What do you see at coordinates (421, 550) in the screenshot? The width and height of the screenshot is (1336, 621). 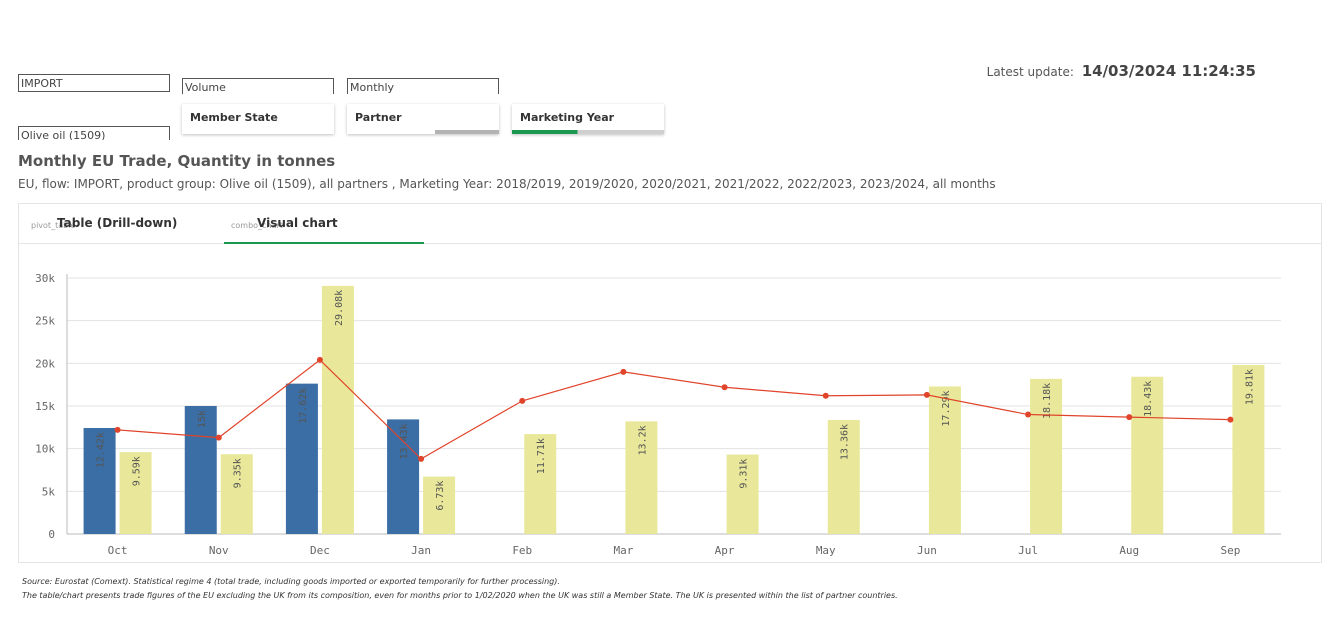 I see `x-tick-label: Jan` at bounding box center [421, 550].